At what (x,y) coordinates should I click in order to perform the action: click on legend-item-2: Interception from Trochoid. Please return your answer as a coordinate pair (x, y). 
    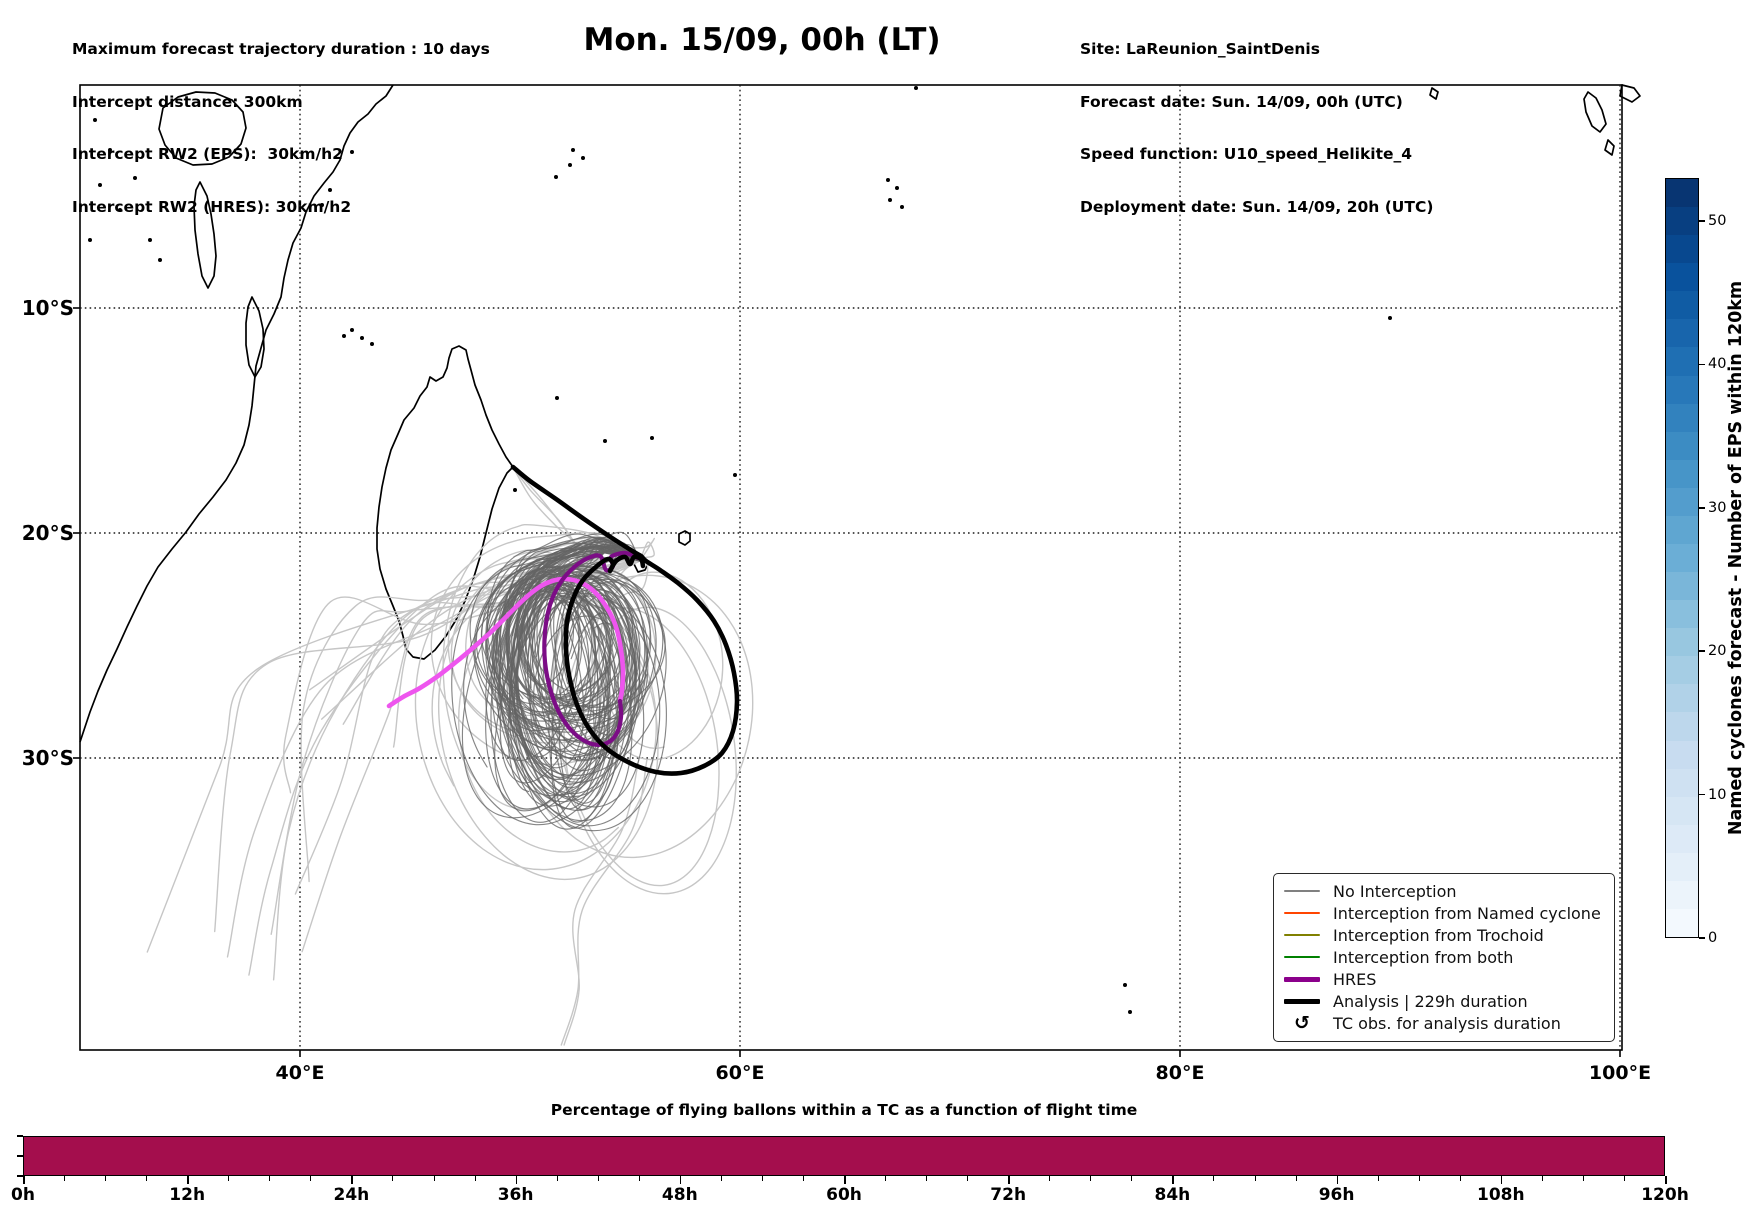
    Looking at the image, I should click on (1444, 935).